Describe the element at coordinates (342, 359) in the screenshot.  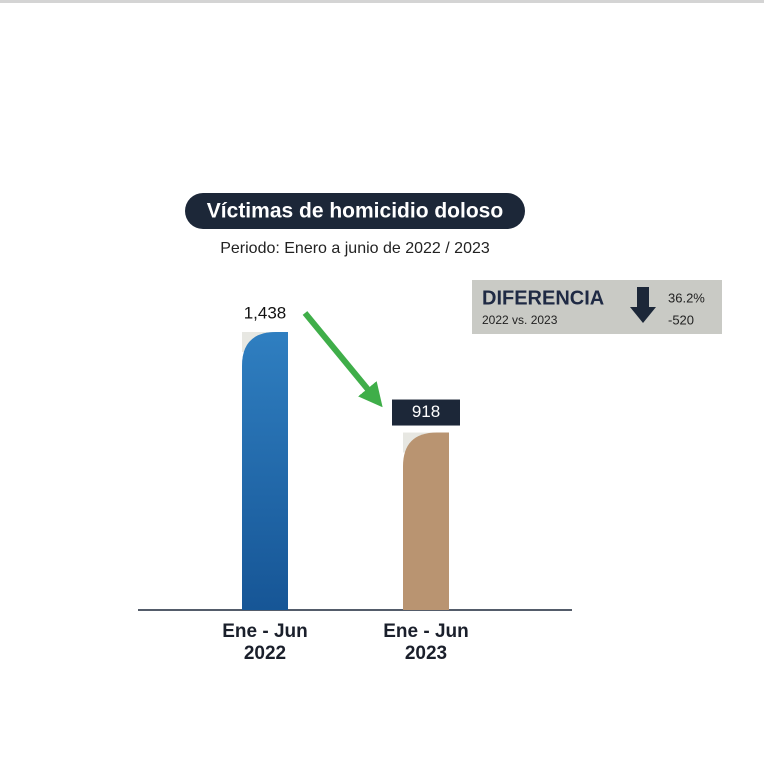
I see `trend-arrow` at that location.